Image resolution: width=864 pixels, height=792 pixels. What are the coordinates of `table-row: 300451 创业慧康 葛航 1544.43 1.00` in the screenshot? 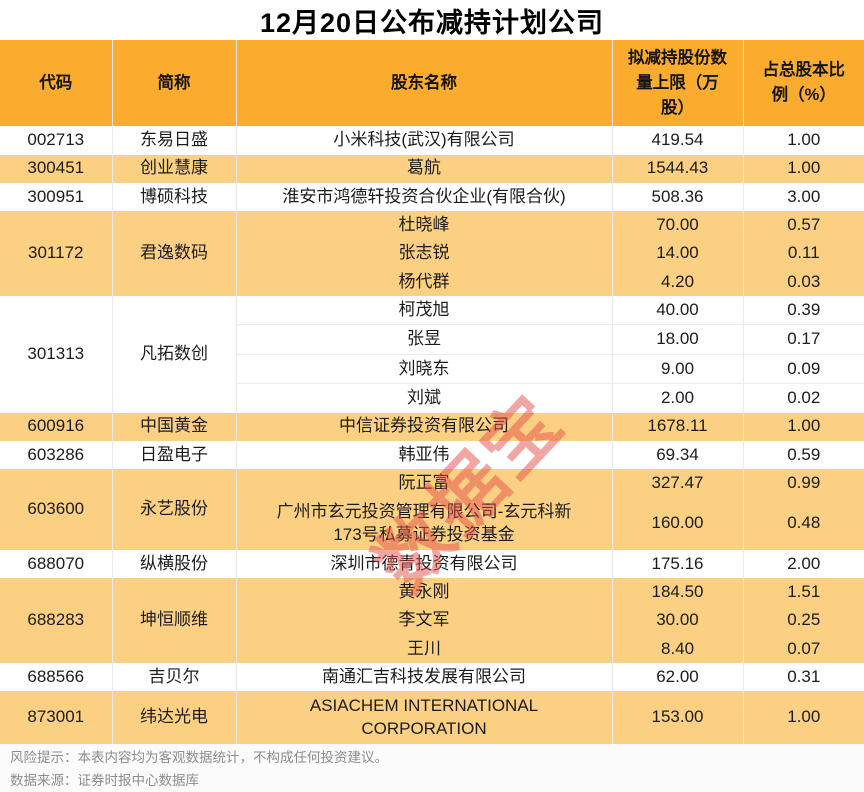 It's located at (432, 168).